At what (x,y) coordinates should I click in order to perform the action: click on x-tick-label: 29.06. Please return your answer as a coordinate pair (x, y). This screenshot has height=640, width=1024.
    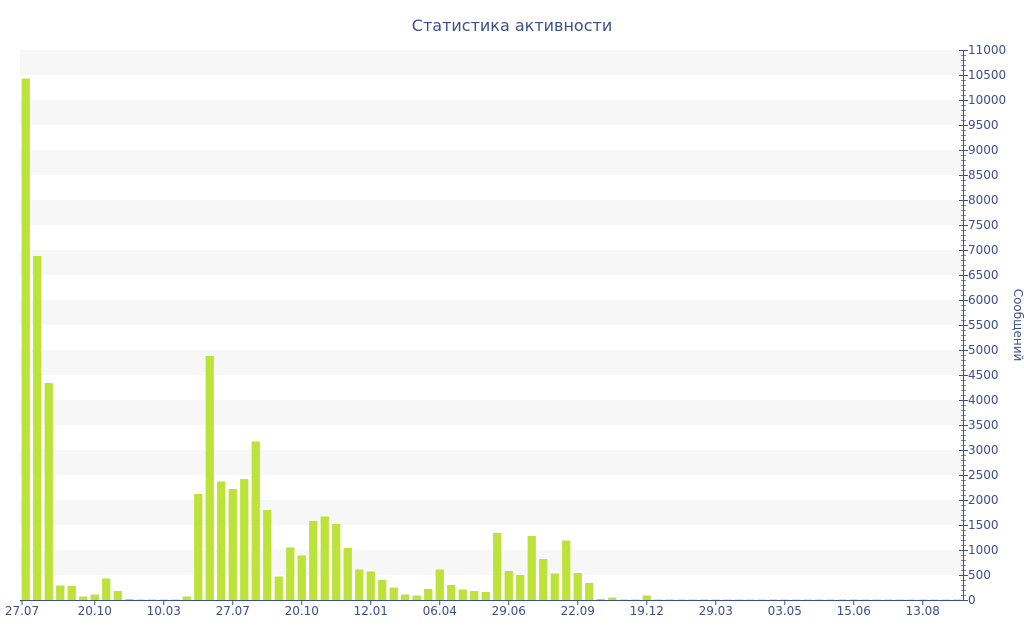
    Looking at the image, I should click on (509, 611).